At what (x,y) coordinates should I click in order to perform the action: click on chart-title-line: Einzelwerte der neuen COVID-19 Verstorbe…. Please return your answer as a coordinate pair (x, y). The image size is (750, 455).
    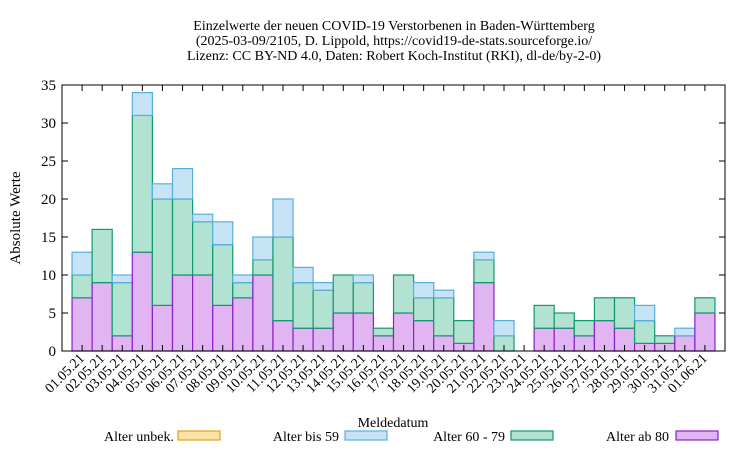
    Looking at the image, I should click on (393, 26).